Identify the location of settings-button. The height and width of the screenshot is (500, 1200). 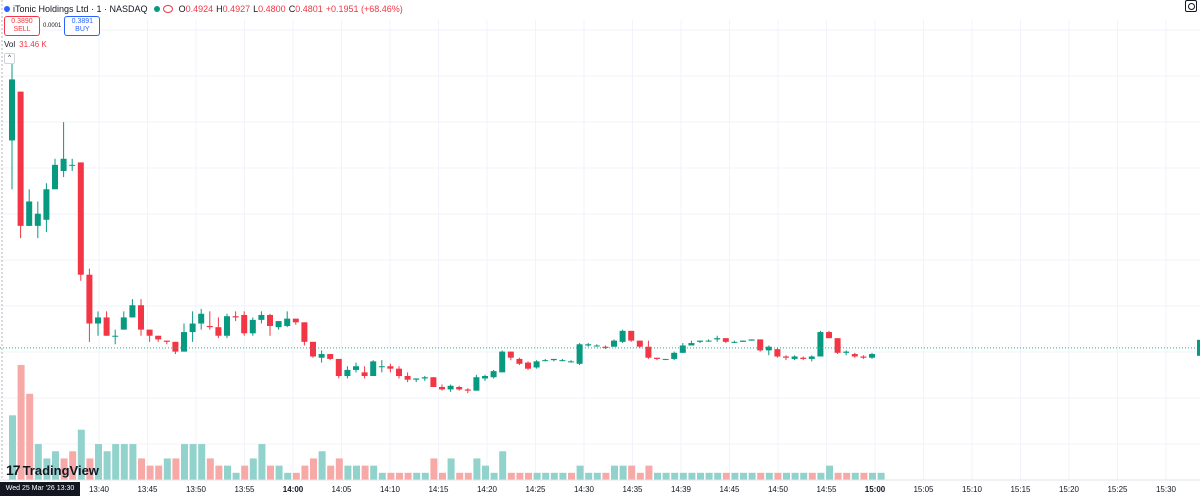
(1191, 6).